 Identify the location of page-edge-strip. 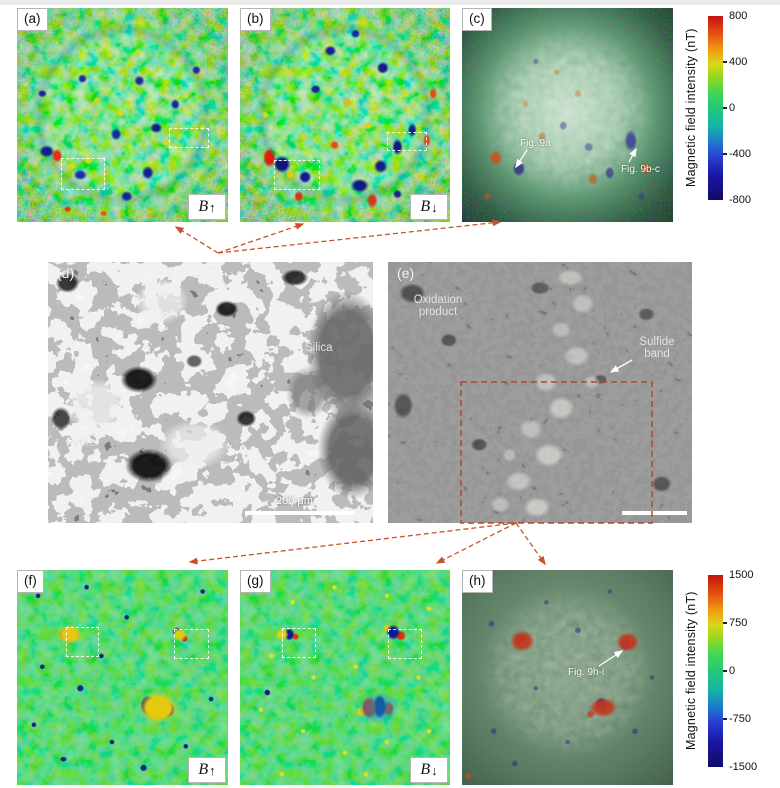
(390, 2).